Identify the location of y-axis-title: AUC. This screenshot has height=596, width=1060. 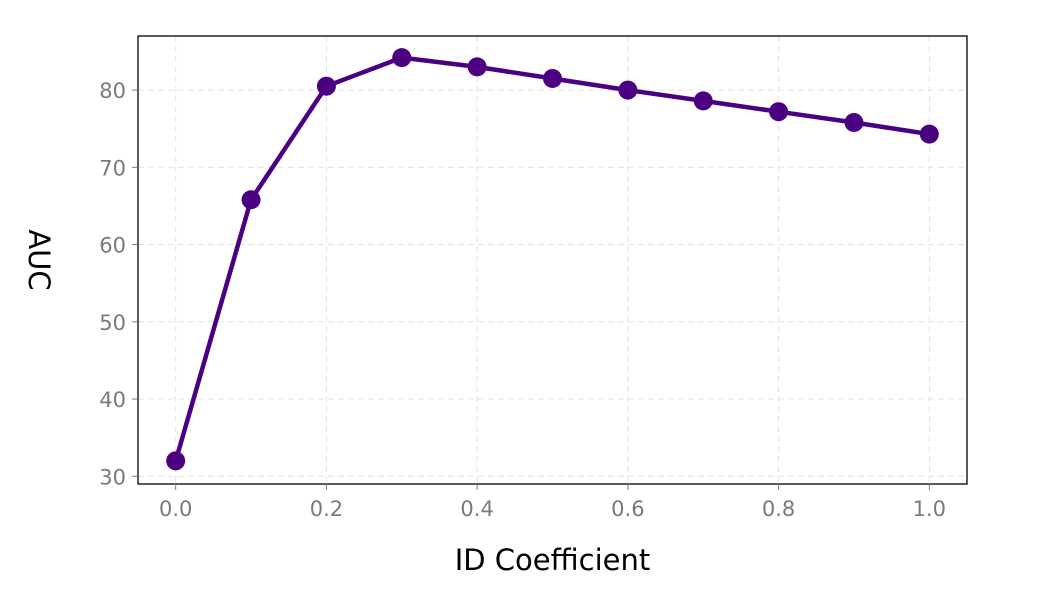
(39, 259).